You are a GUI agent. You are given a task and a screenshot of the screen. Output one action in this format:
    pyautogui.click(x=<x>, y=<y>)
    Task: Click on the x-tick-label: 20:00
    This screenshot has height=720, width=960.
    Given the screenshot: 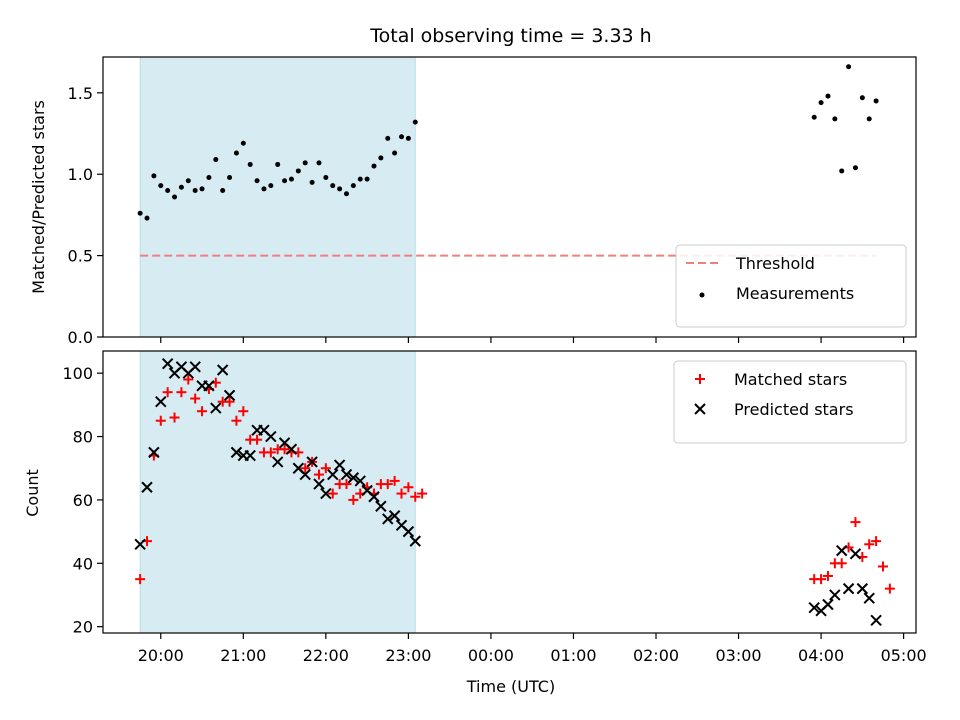 What is the action you would take?
    pyautogui.click(x=161, y=655)
    